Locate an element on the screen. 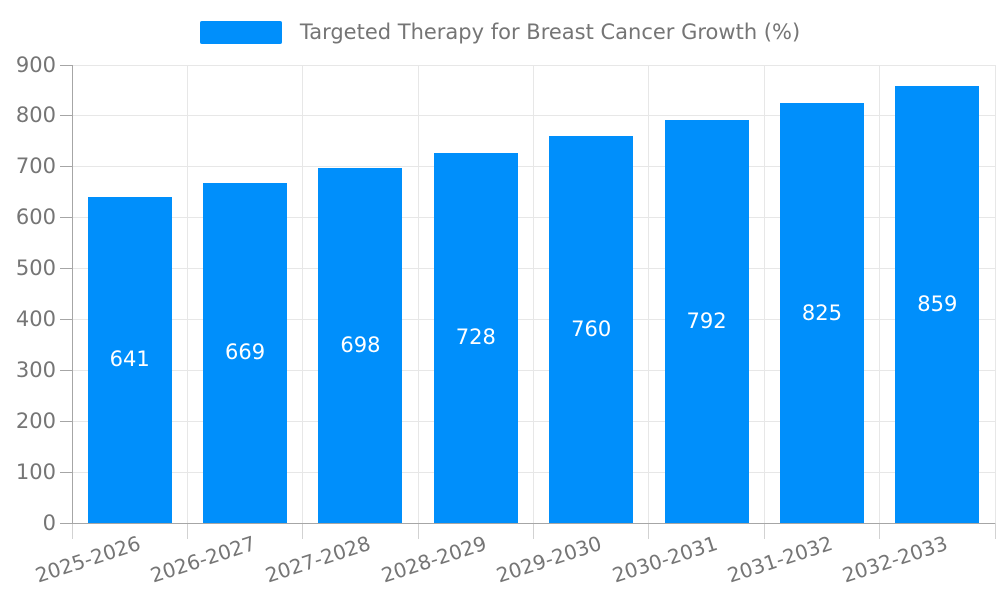  y-axis-tick-label: 400 is located at coordinates (35, 318).